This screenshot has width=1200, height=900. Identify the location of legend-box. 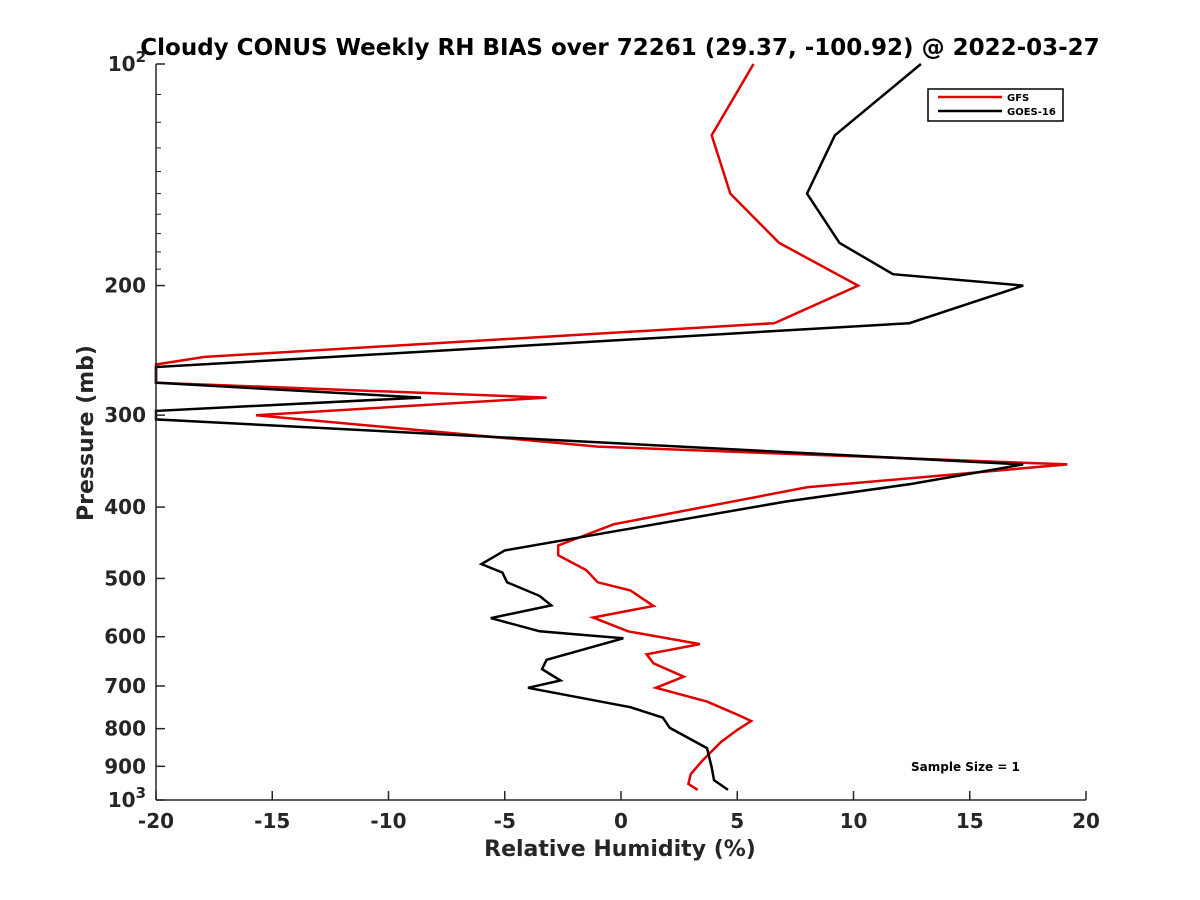
(995, 105).